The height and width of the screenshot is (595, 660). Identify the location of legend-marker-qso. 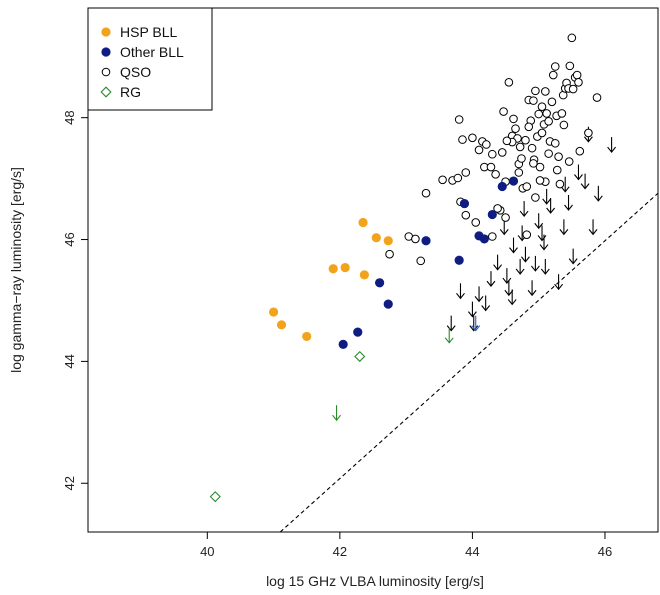
(106, 72).